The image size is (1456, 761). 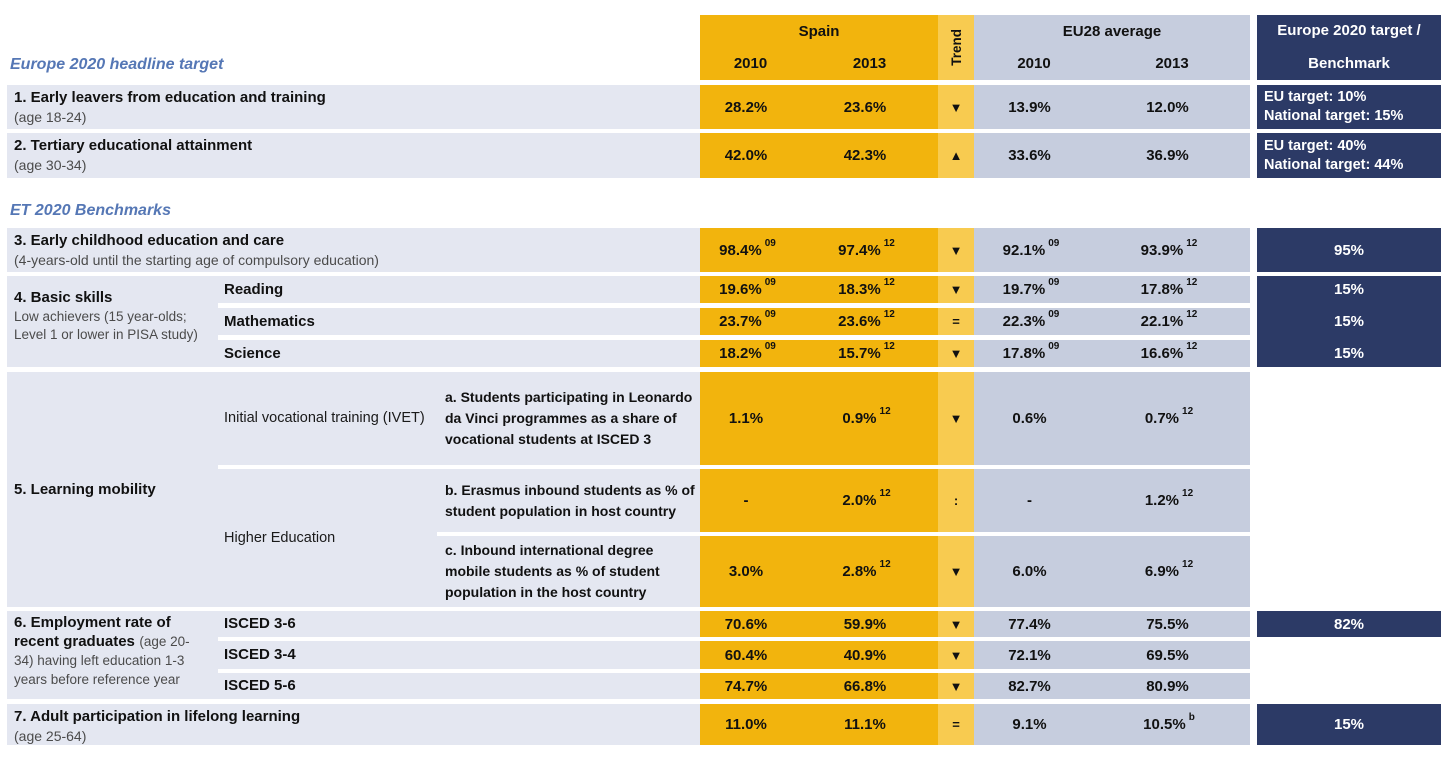 I want to click on row-employment-isced-3-6: ISCED 3-6 70.6% 59.9% ▼ 77.4% 75.5% 82%, so click(x=728, y=624).